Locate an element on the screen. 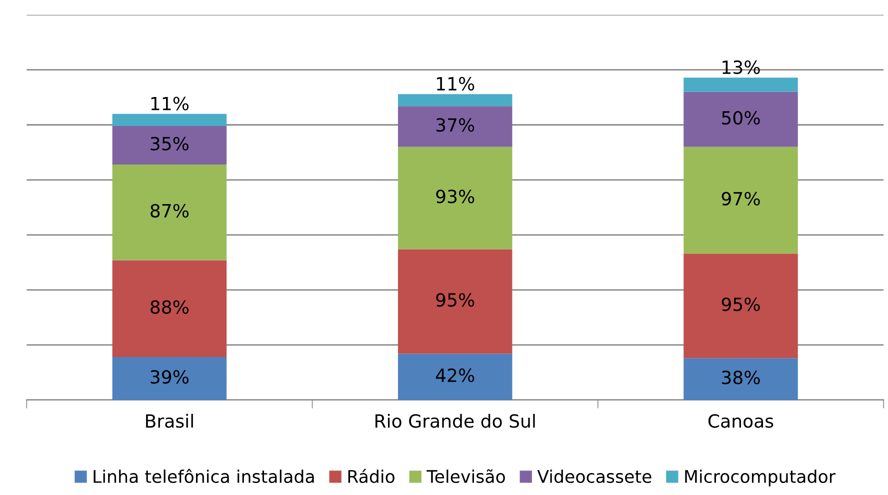 The width and height of the screenshot is (888, 495). data-label: 87% is located at coordinates (169, 211).